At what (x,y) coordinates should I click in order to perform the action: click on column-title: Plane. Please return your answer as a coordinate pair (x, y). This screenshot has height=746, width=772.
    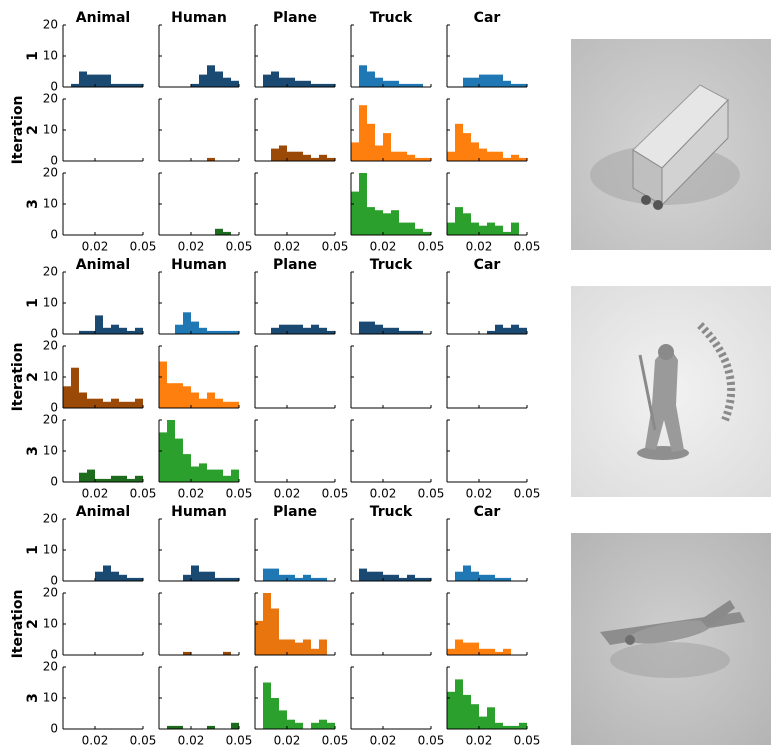
    Looking at the image, I should click on (295, 265).